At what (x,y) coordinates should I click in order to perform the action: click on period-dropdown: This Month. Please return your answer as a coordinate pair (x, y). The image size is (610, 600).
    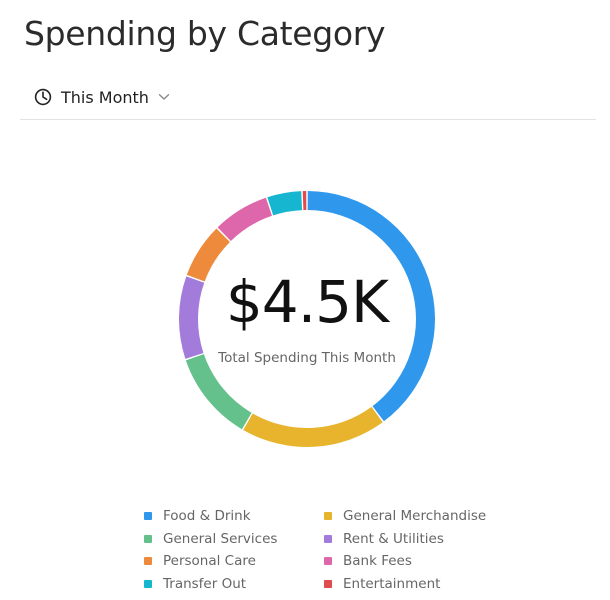
    Looking at the image, I should click on (102, 97).